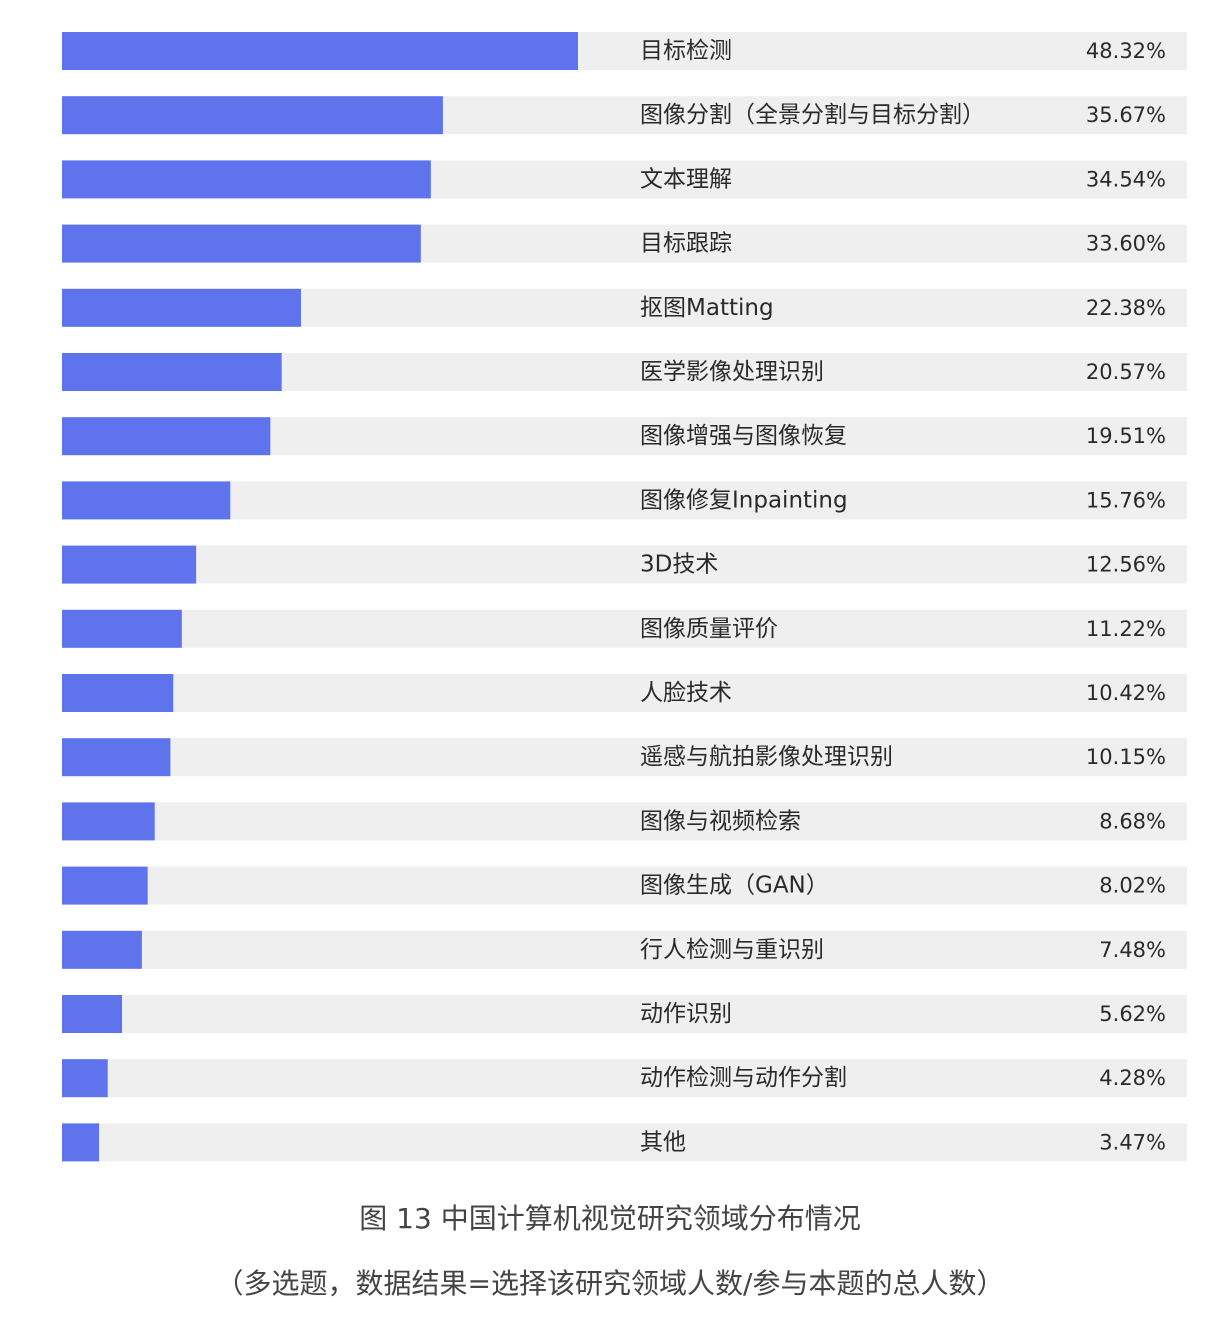 Image resolution: width=1220 pixels, height=1328 pixels. Describe the element at coordinates (686, 1014) in the screenshot. I see `category-label: 动作识别` at that location.